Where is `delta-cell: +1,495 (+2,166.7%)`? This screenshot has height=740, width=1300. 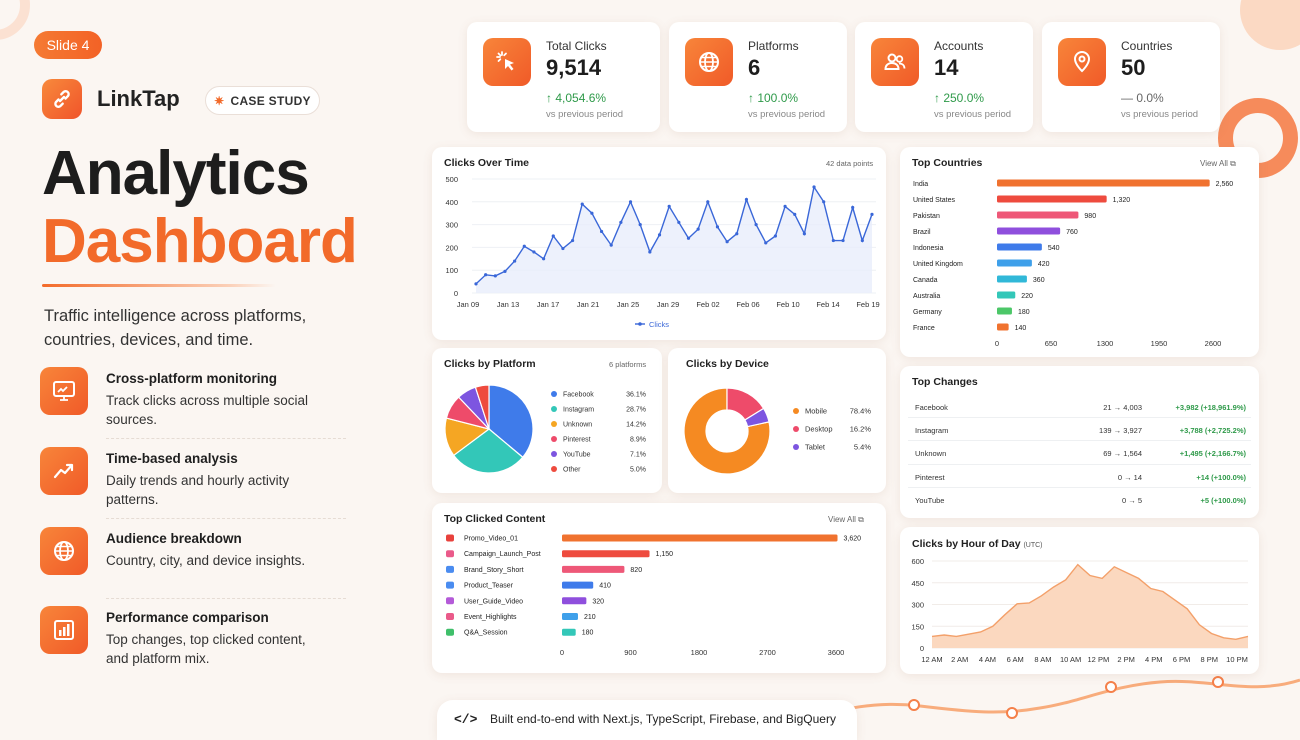 delta-cell: +1,495 (+2,166.7%) is located at coordinates (1212, 454).